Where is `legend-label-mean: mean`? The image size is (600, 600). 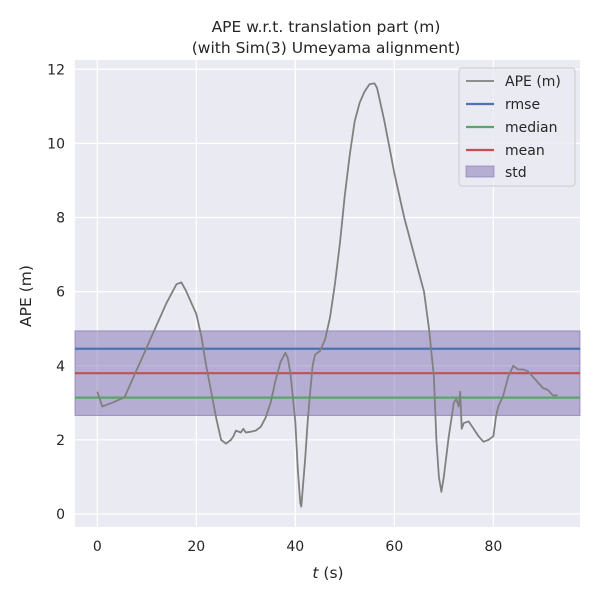 legend-label-mean: mean is located at coordinates (525, 151).